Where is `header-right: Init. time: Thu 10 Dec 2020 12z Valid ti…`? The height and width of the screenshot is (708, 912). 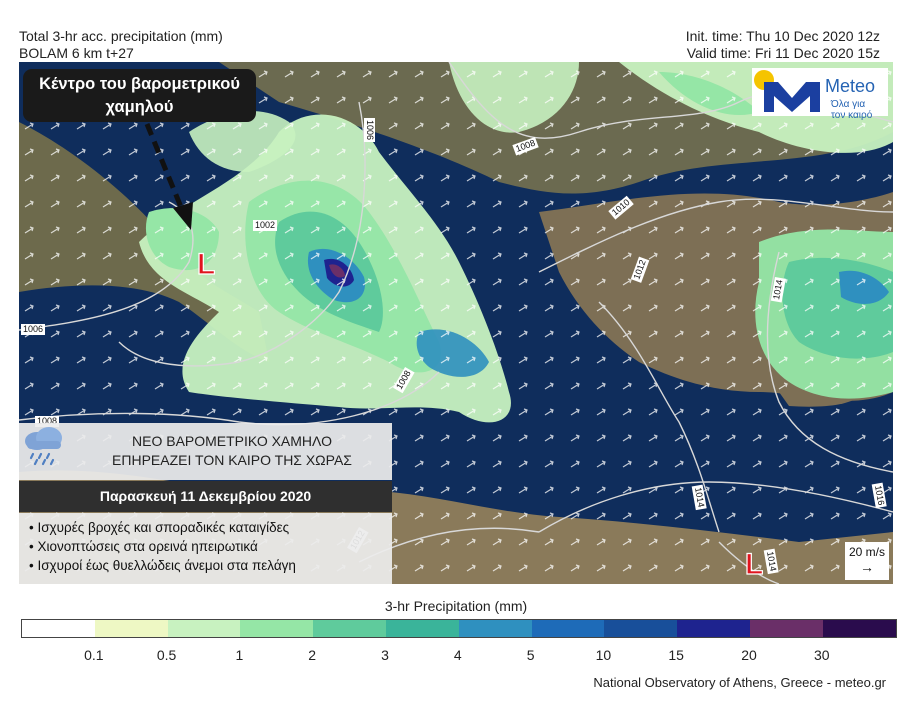 header-right: Init. time: Thu 10 Dec 2020 12z Valid ti… is located at coordinates (783, 45).